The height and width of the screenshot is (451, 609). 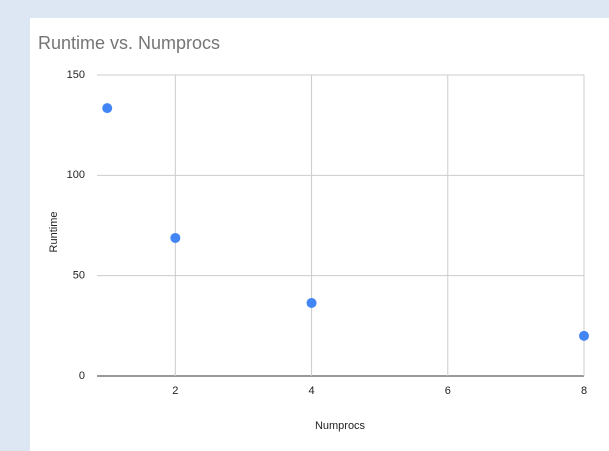 What do you see at coordinates (76, 75) in the screenshot?
I see `y-tick-label: 150` at bounding box center [76, 75].